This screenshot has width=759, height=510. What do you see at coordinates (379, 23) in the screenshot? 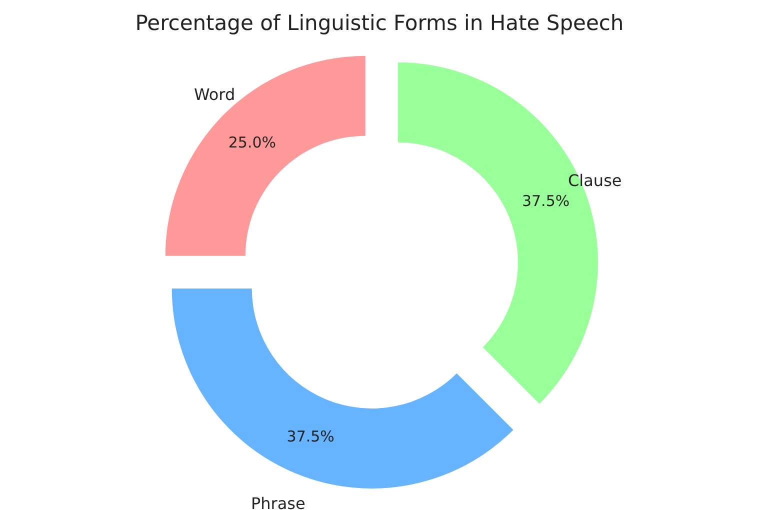
I see `chart-title: Percentage of Linguistic Forms in Hate Speech` at bounding box center [379, 23].